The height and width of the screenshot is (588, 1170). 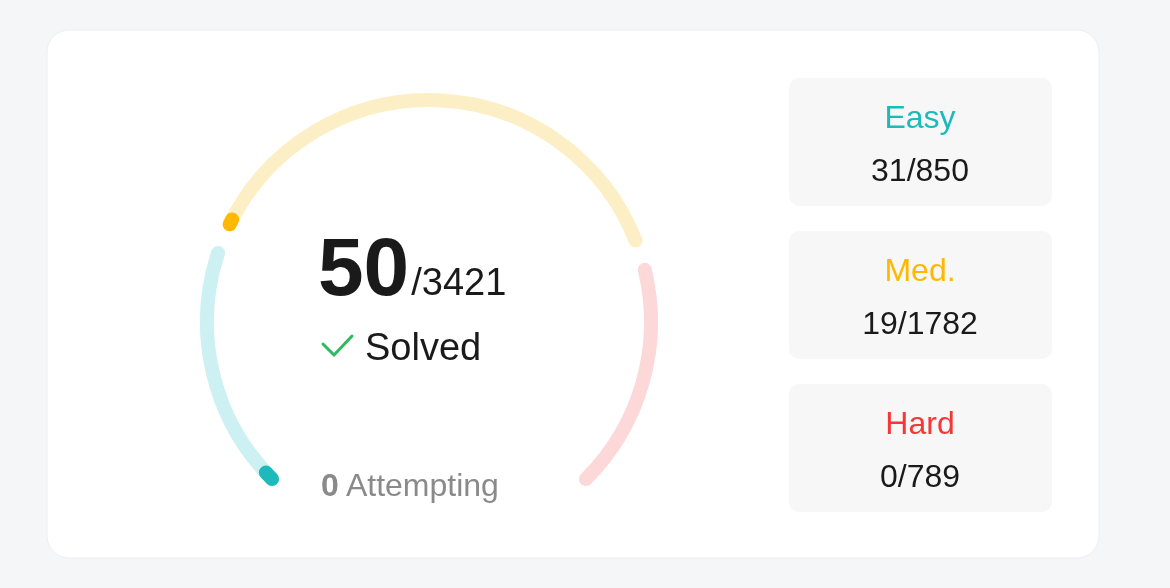 What do you see at coordinates (920, 270) in the screenshot?
I see `category-label: Med.` at bounding box center [920, 270].